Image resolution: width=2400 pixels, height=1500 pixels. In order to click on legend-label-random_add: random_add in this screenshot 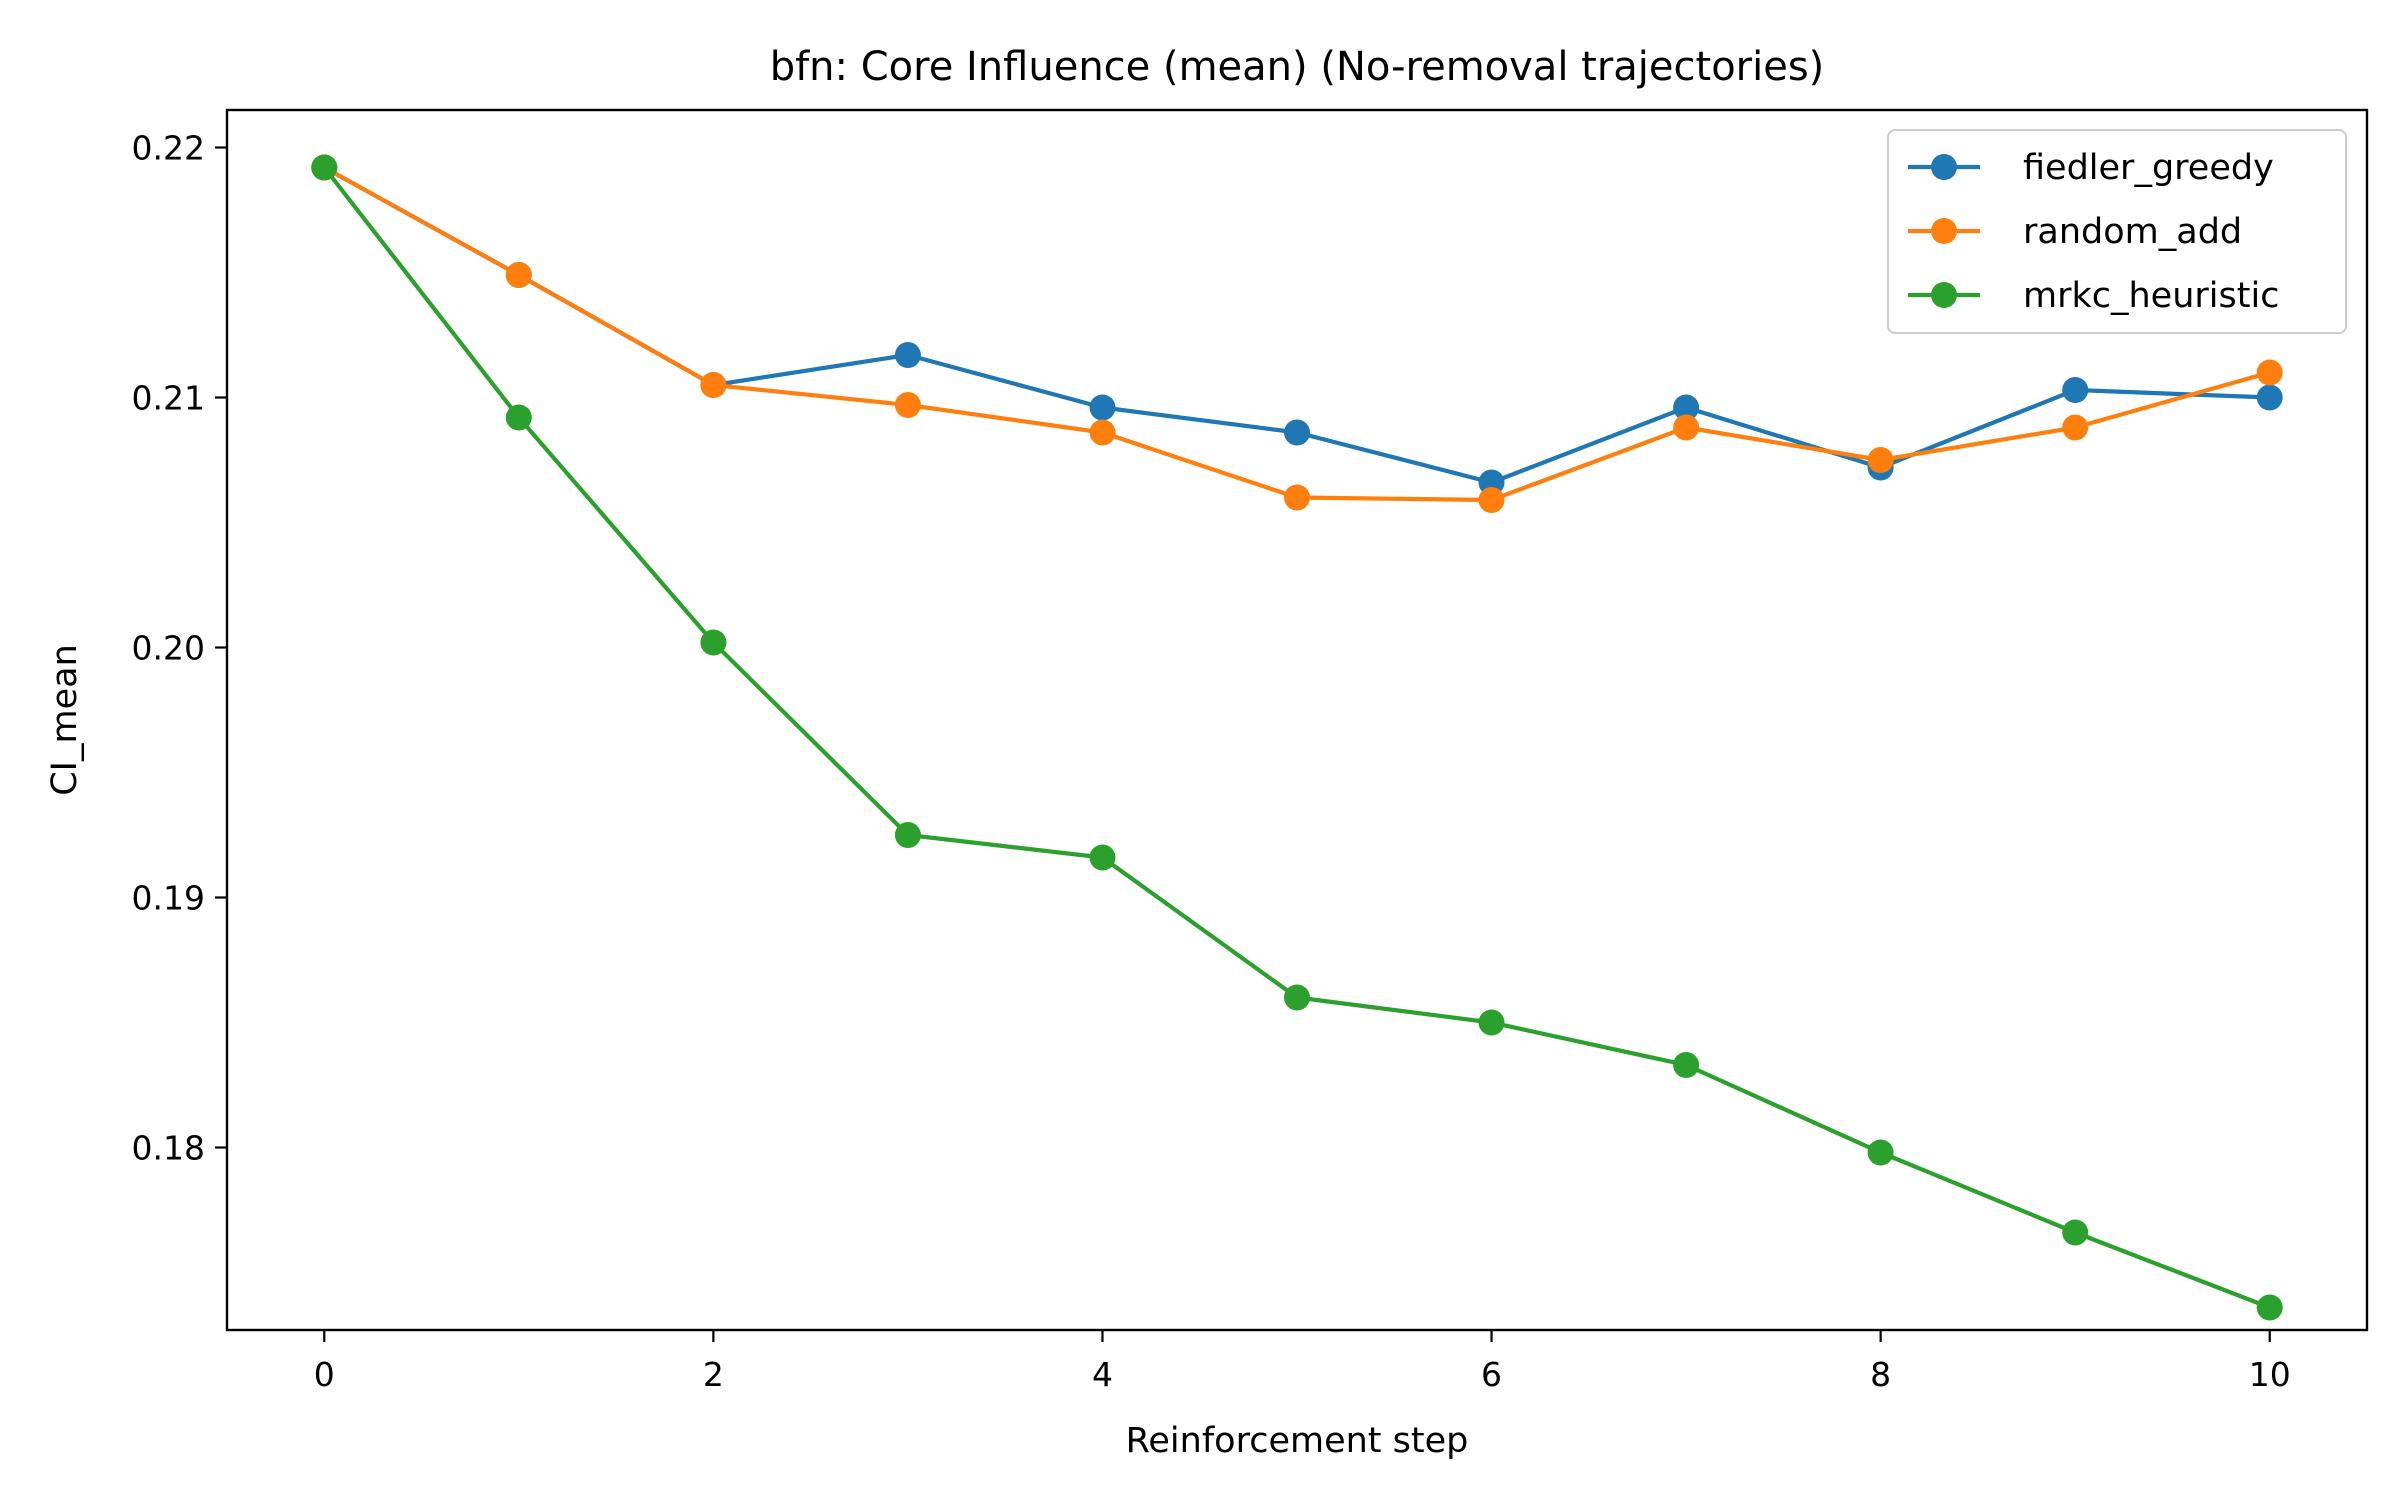, I will do `click(2132, 232)`.